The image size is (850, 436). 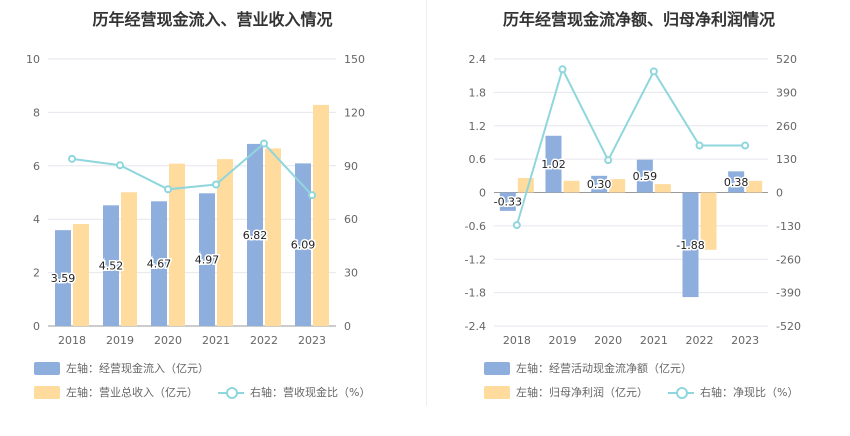 What do you see at coordinates (111, 266) in the screenshot?
I see `bar-data-label: 4.52` at bounding box center [111, 266].